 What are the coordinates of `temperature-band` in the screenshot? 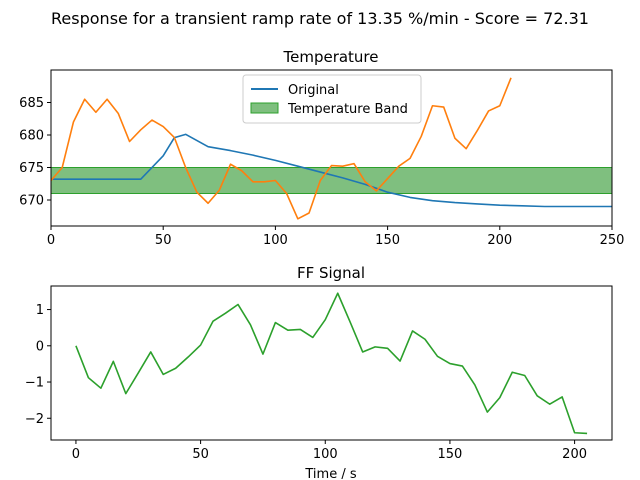 It's located at (331, 180).